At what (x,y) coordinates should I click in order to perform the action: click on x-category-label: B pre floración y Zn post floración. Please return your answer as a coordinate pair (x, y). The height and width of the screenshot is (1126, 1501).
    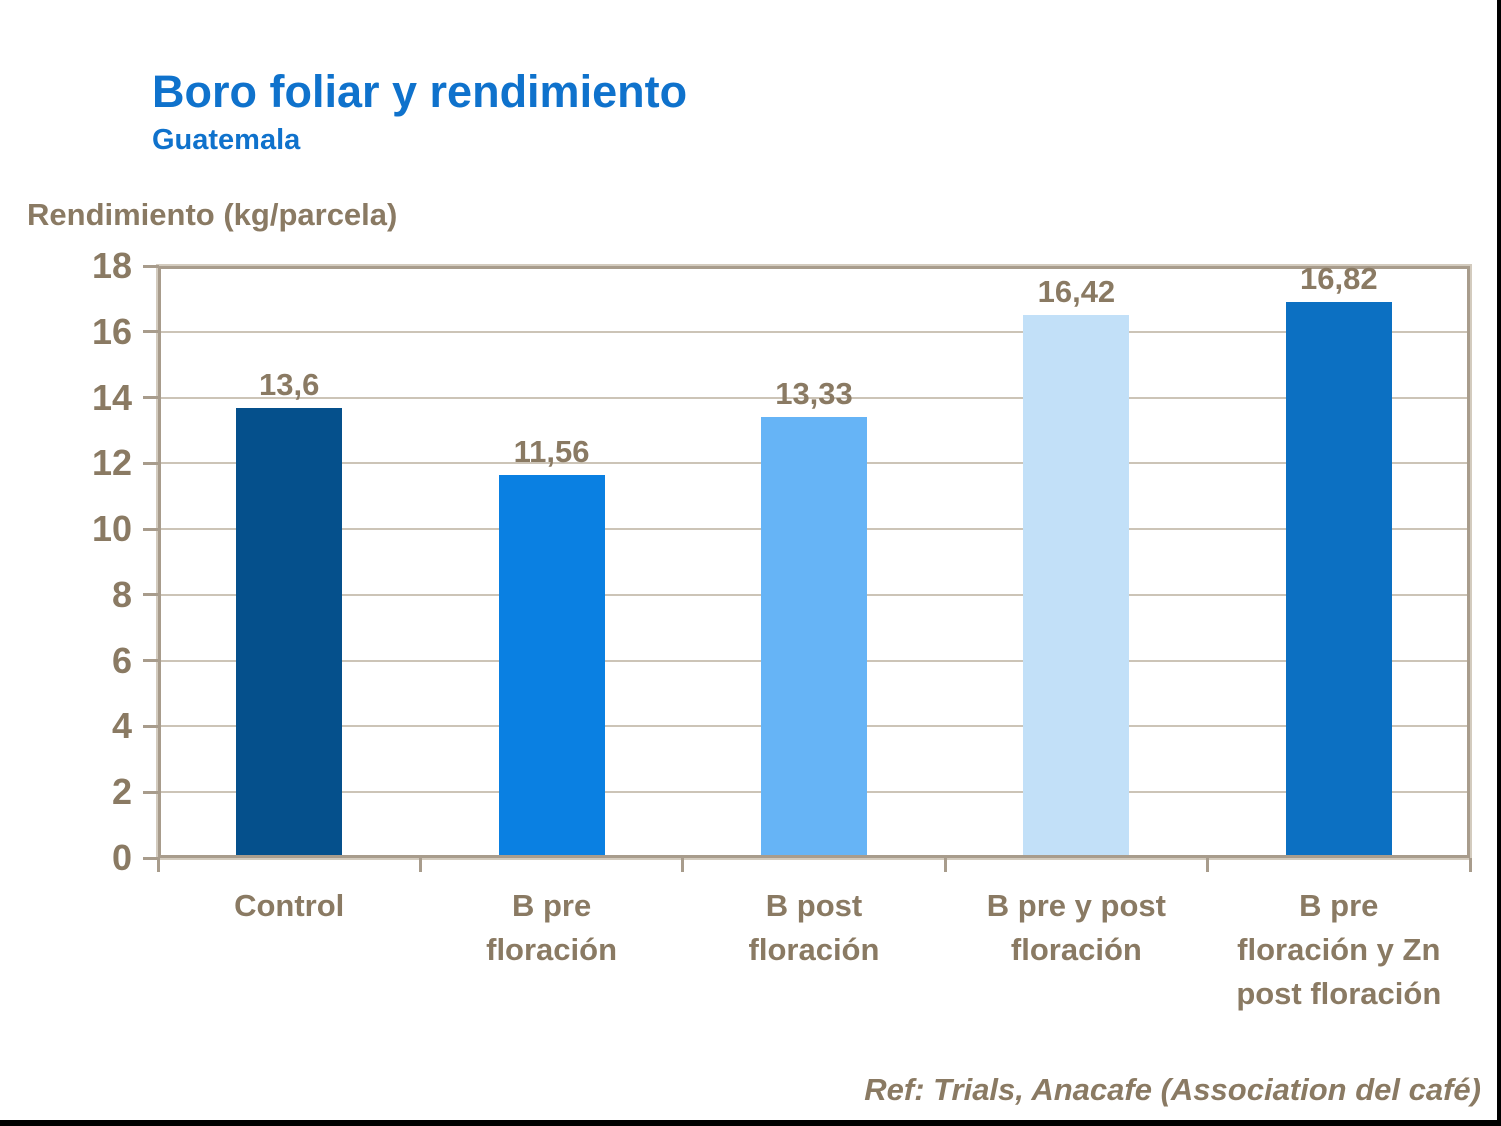
    Looking at the image, I should click on (1339, 950).